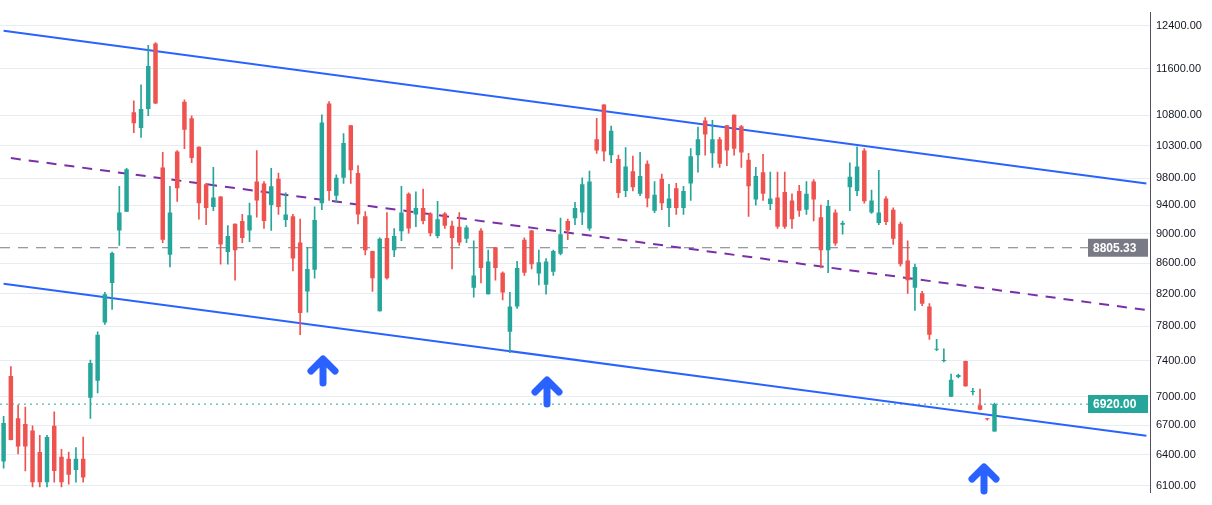 Image resolution: width=1212 pixels, height=505 pixels. What do you see at coordinates (1176, 453) in the screenshot?
I see `y-tick-label: 6400.00` at bounding box center [1176, 453].